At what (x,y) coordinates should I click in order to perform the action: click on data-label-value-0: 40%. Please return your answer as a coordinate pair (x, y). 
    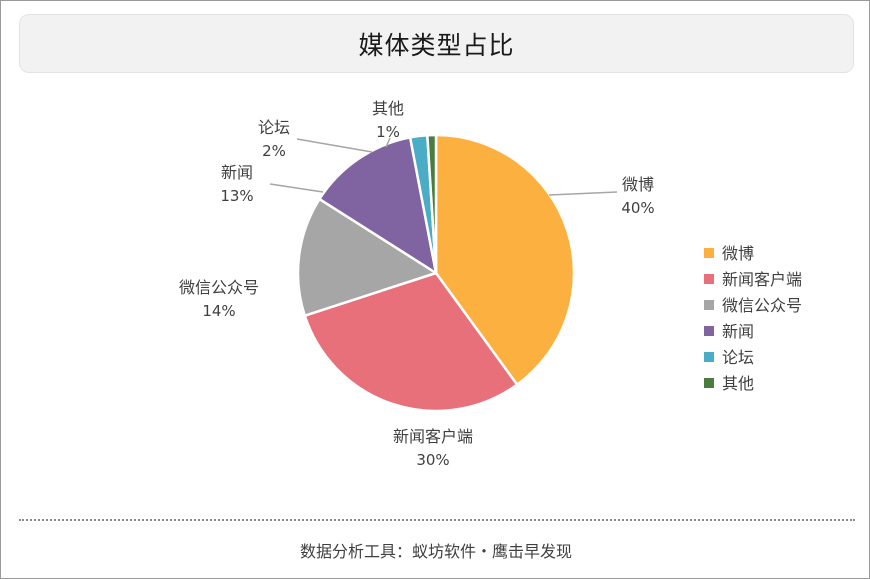
    Looking at the image, I should click on (637, 208).